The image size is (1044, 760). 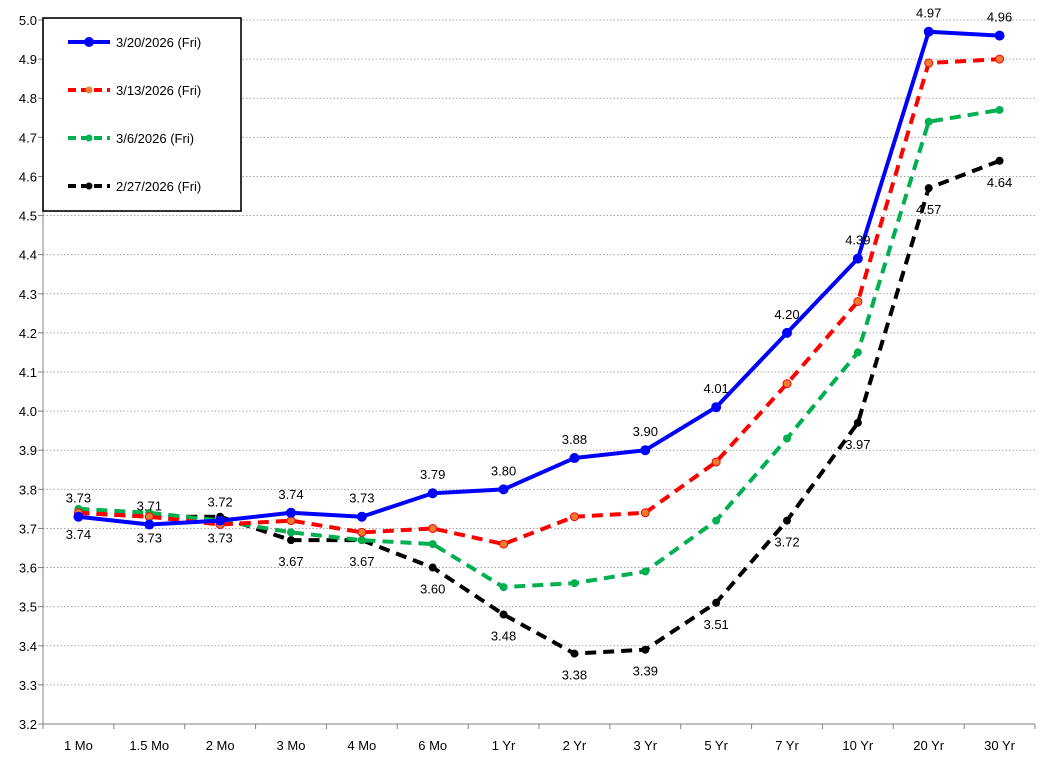 I want to click on legend-label: 3/20/2026 (Fri), so click(x=158, y=42).